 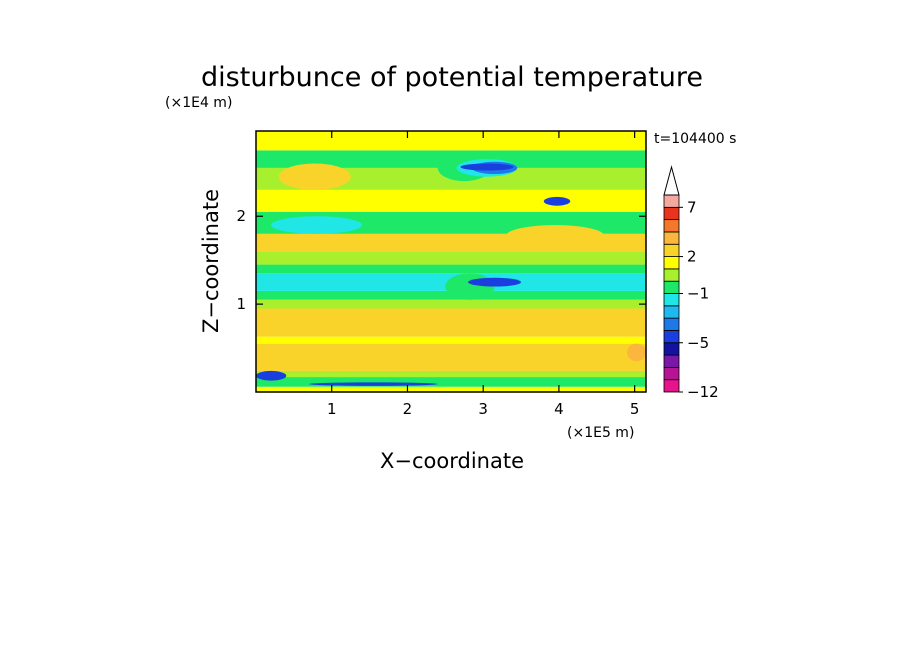 I want to click on y-tick-label: 2, so click(x=241, y=216).